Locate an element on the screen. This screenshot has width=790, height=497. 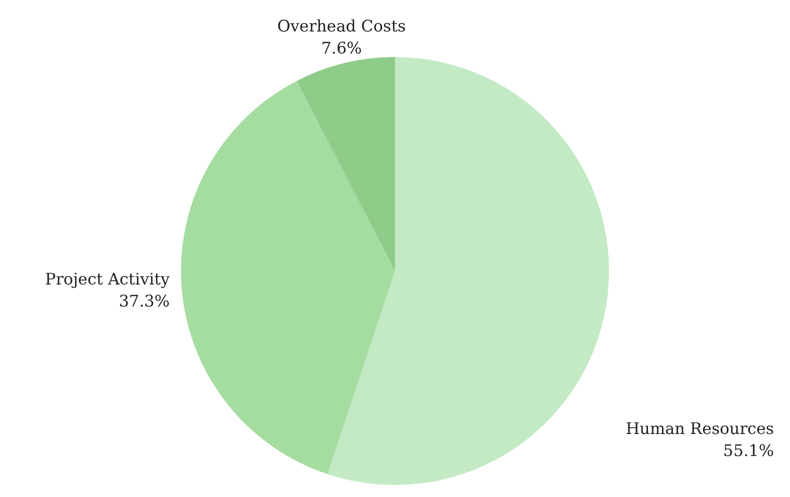
slice-label: Human Resources is located at coordinates (700, 428).